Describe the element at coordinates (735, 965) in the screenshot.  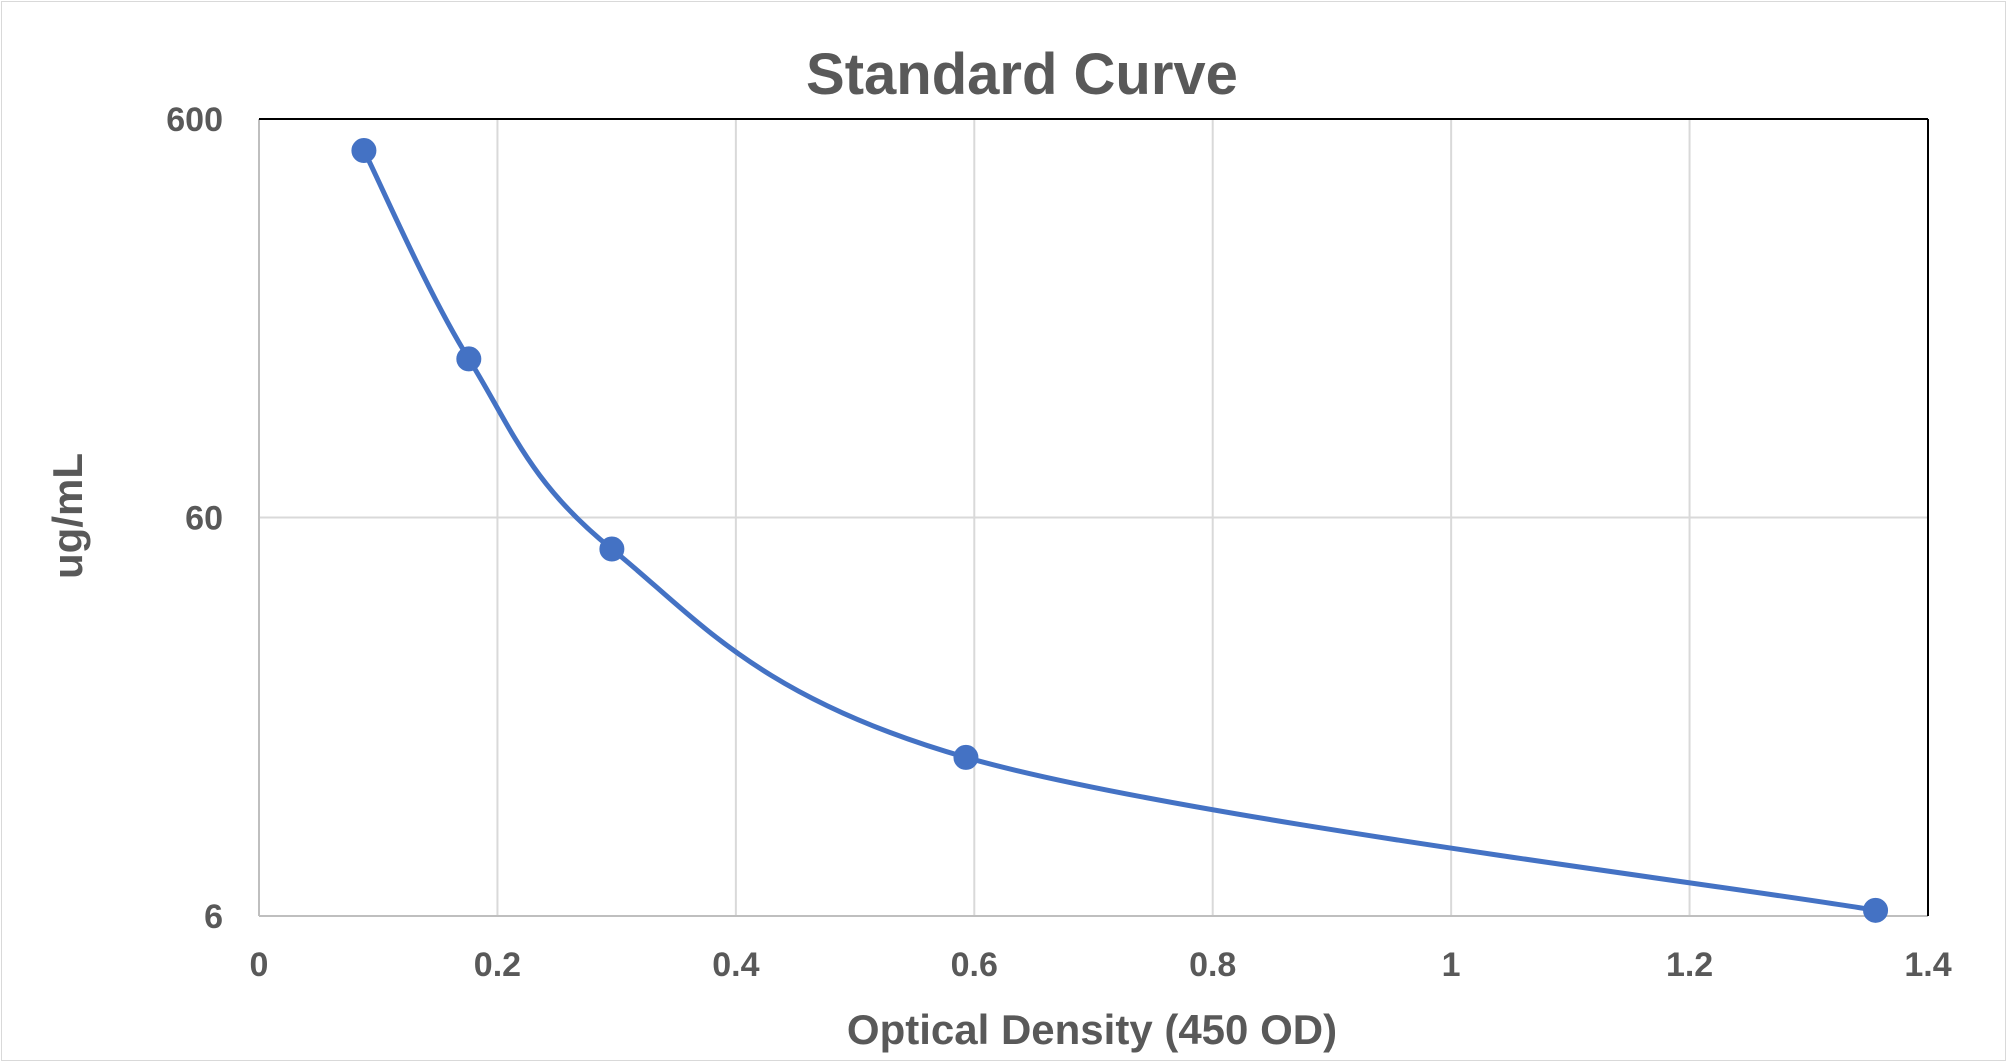
I see `x-tick-label: 0.4` at that location.